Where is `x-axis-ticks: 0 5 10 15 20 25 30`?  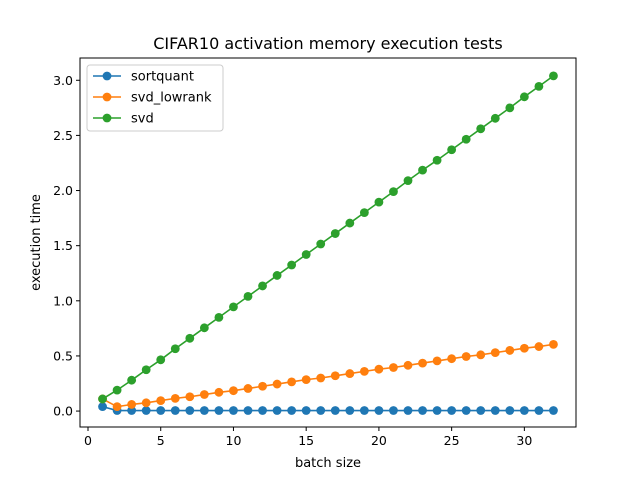
x-axis-ticks: 0 5 10 15 20 25 30 is located at coordinates (308, 437).